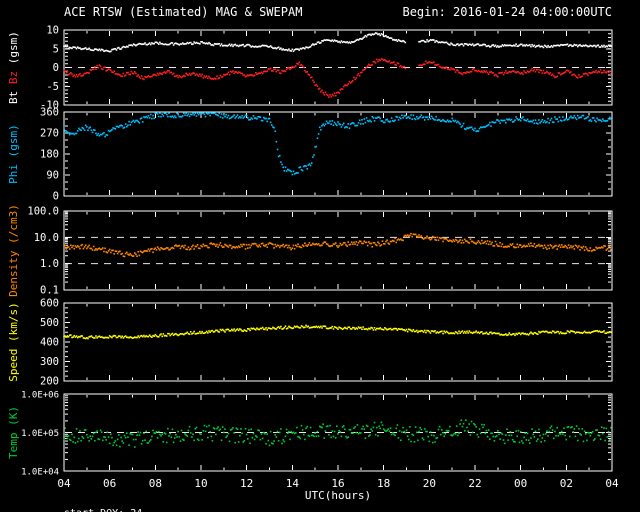 The height and width of the screenshot is (512, 640). Describe the element at coordinates (40, 473) in the screenshot. I see `y-tick-label: 1.0E+04` at that location.